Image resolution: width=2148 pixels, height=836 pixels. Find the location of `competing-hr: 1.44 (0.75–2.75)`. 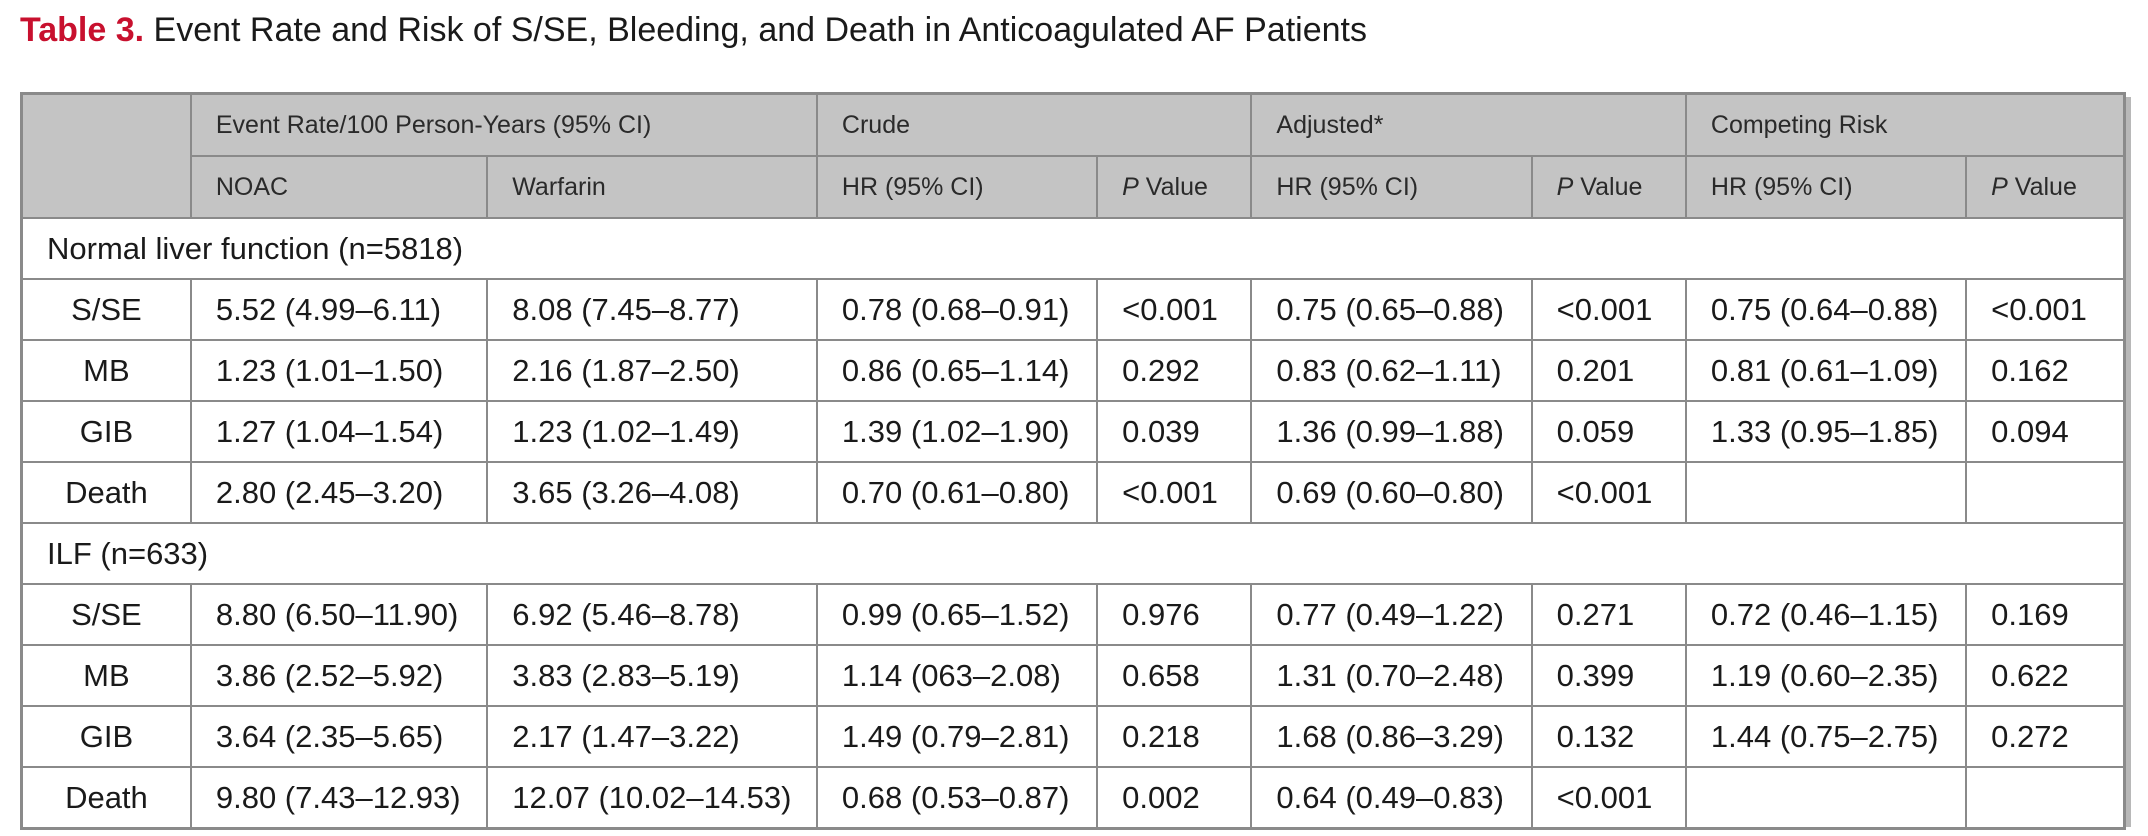

competing-hr: 1.44 (0.75–2.75) is located at coordinates (1826, 736).